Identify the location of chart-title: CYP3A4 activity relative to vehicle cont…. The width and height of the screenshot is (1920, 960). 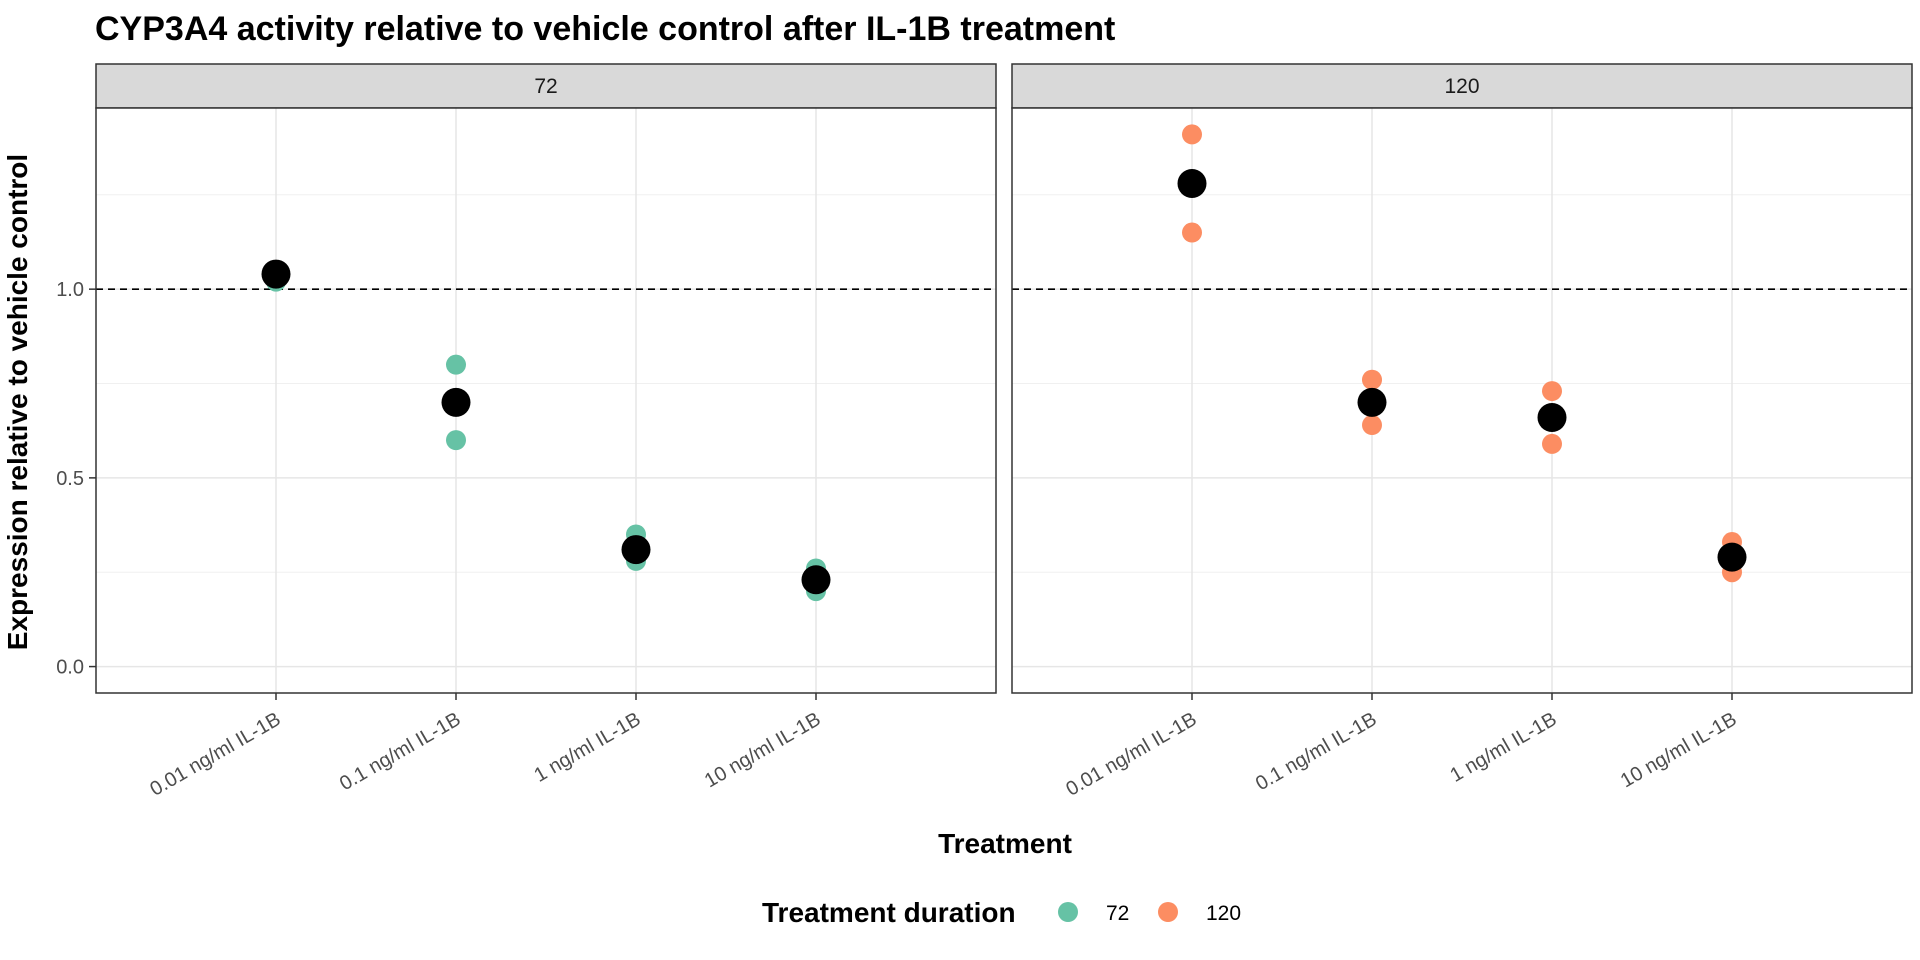
(605, 29).